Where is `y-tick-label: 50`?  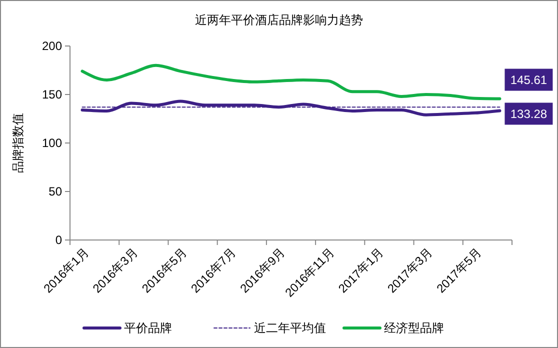
y-tick-label: 50 is located at coordinates (55, 191).